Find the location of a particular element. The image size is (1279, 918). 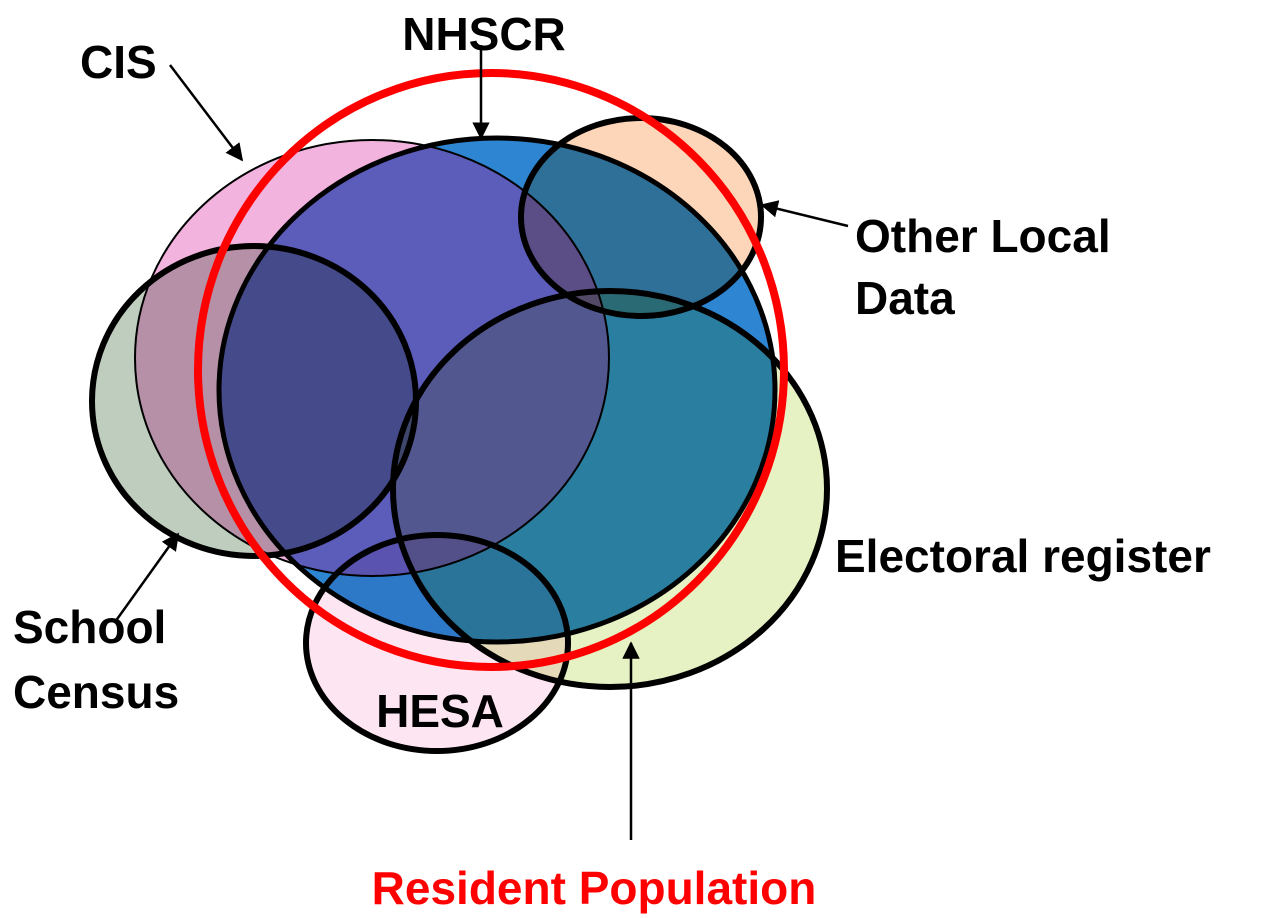

cis-arrow is located at coordinates (206, 113).